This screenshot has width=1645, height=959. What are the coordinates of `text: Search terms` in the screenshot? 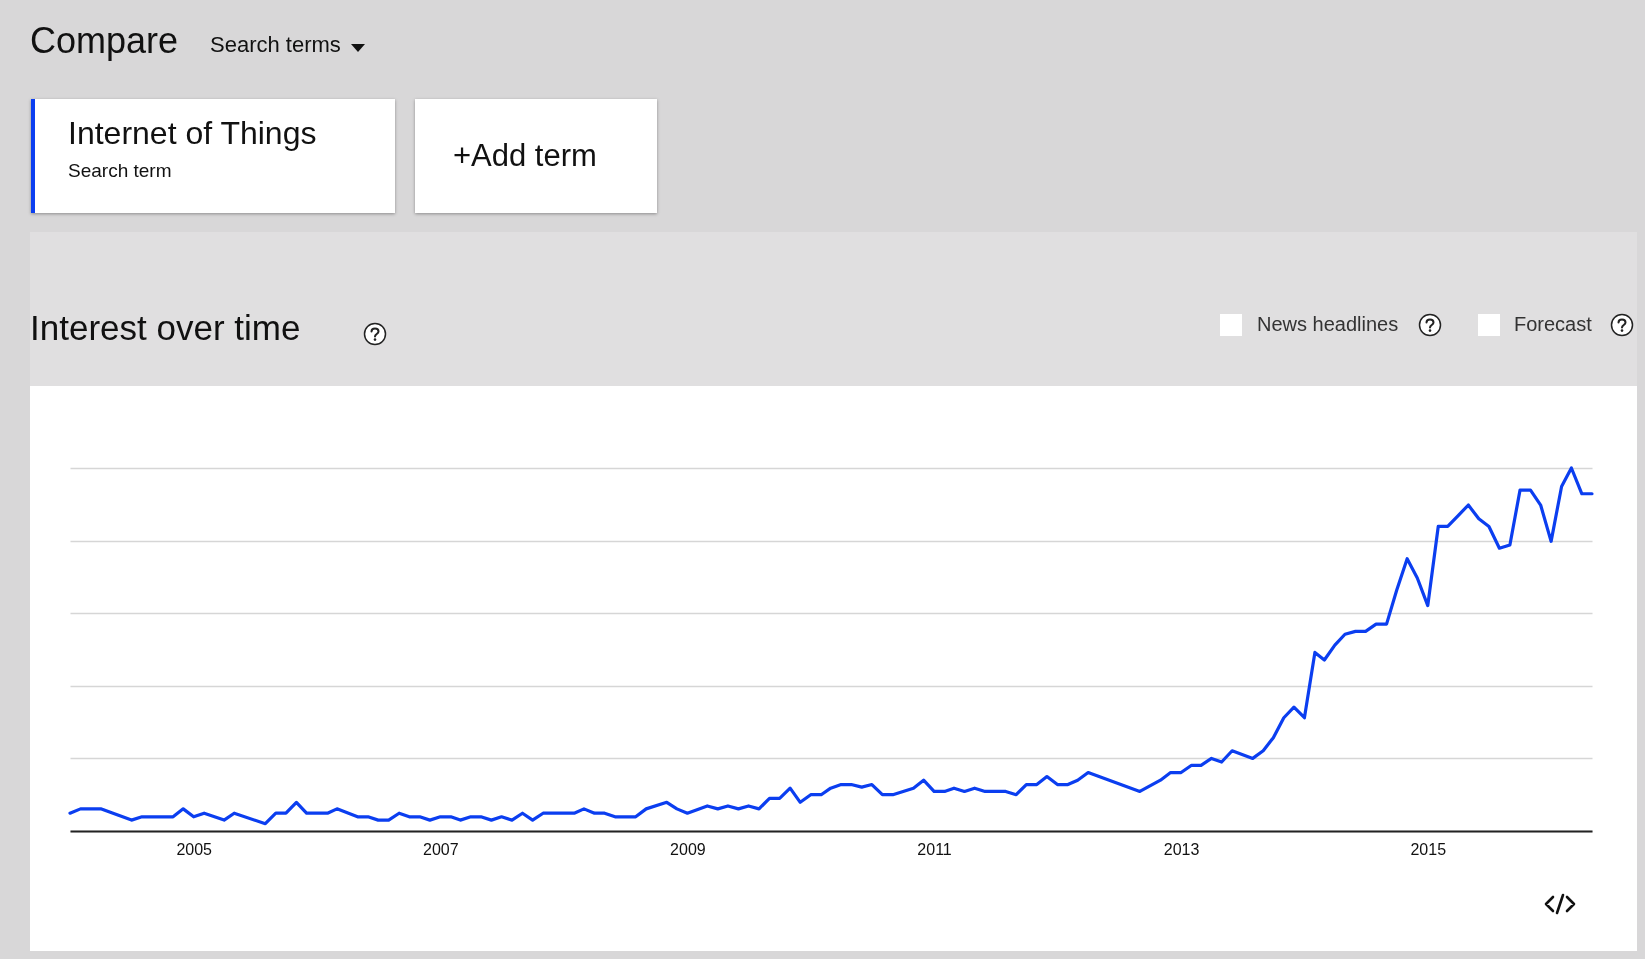 It's located at (275, 45).